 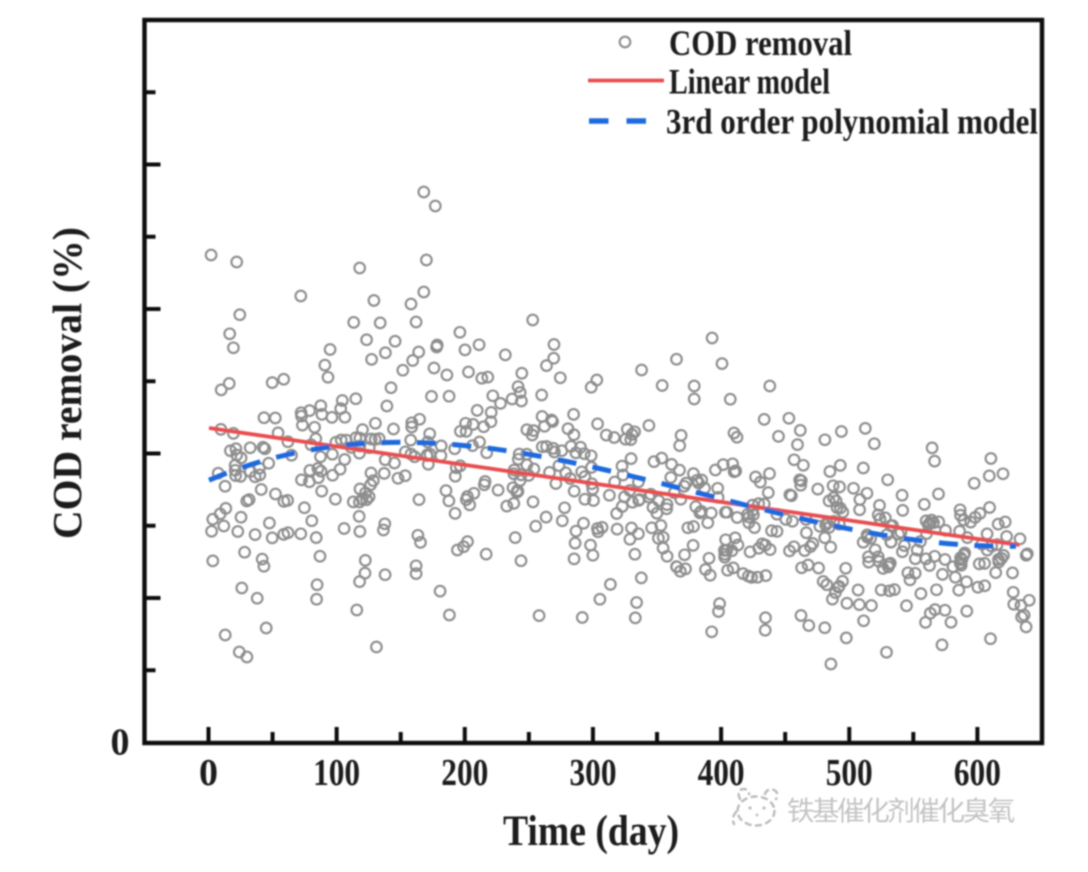 What do you see at coordinates (760, 43) in the screenshot?
I see `svg-text: COD removal` at bounding box center [760, 43].